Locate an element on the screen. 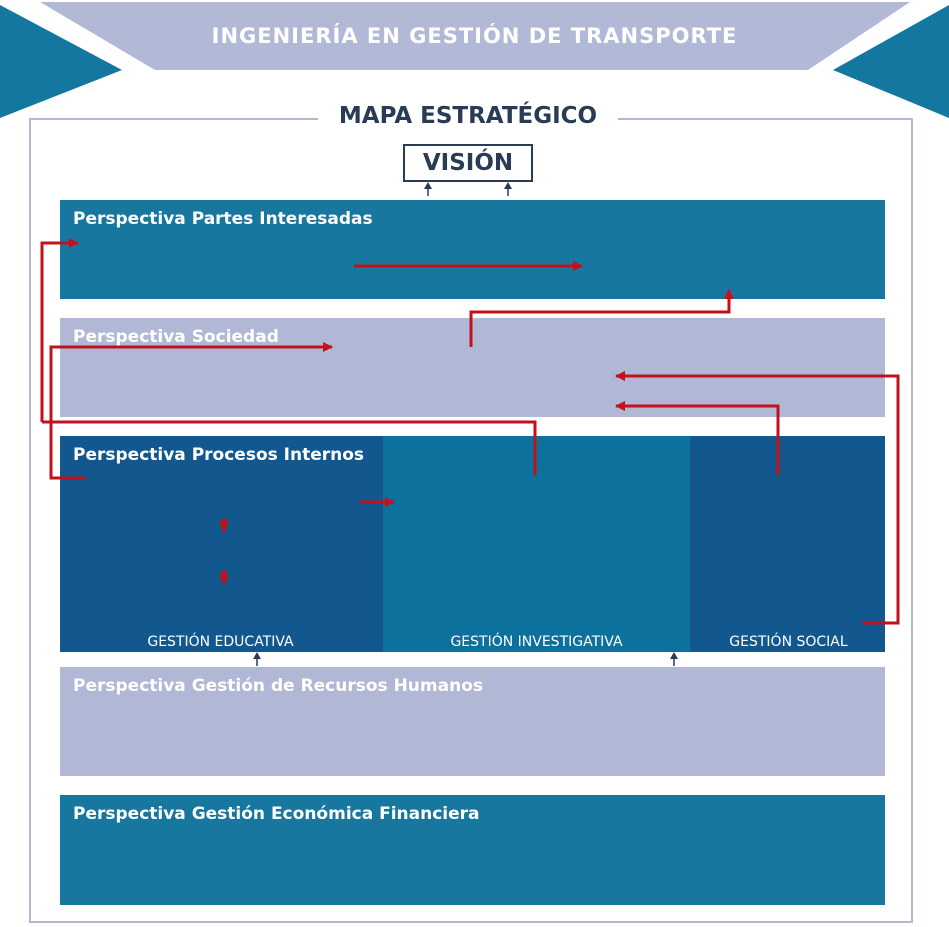  band-stakeholders: Perspectiva Partes Interesadas is located at coordinates (472, 249).